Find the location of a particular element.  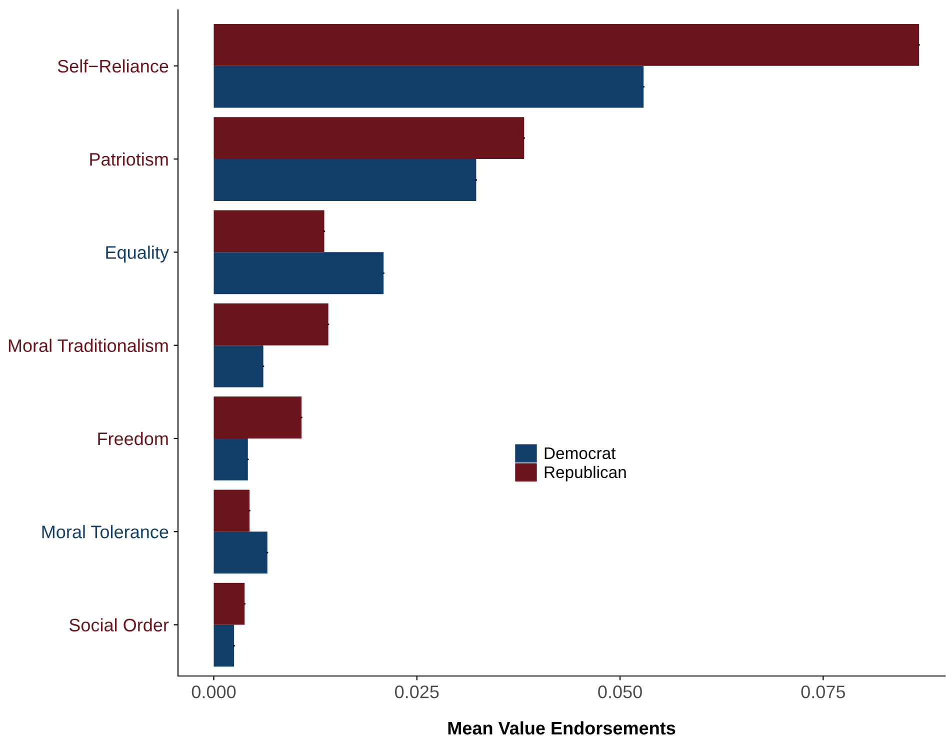

y-tick-label: Patriotism is located at coordinates (129, 159).